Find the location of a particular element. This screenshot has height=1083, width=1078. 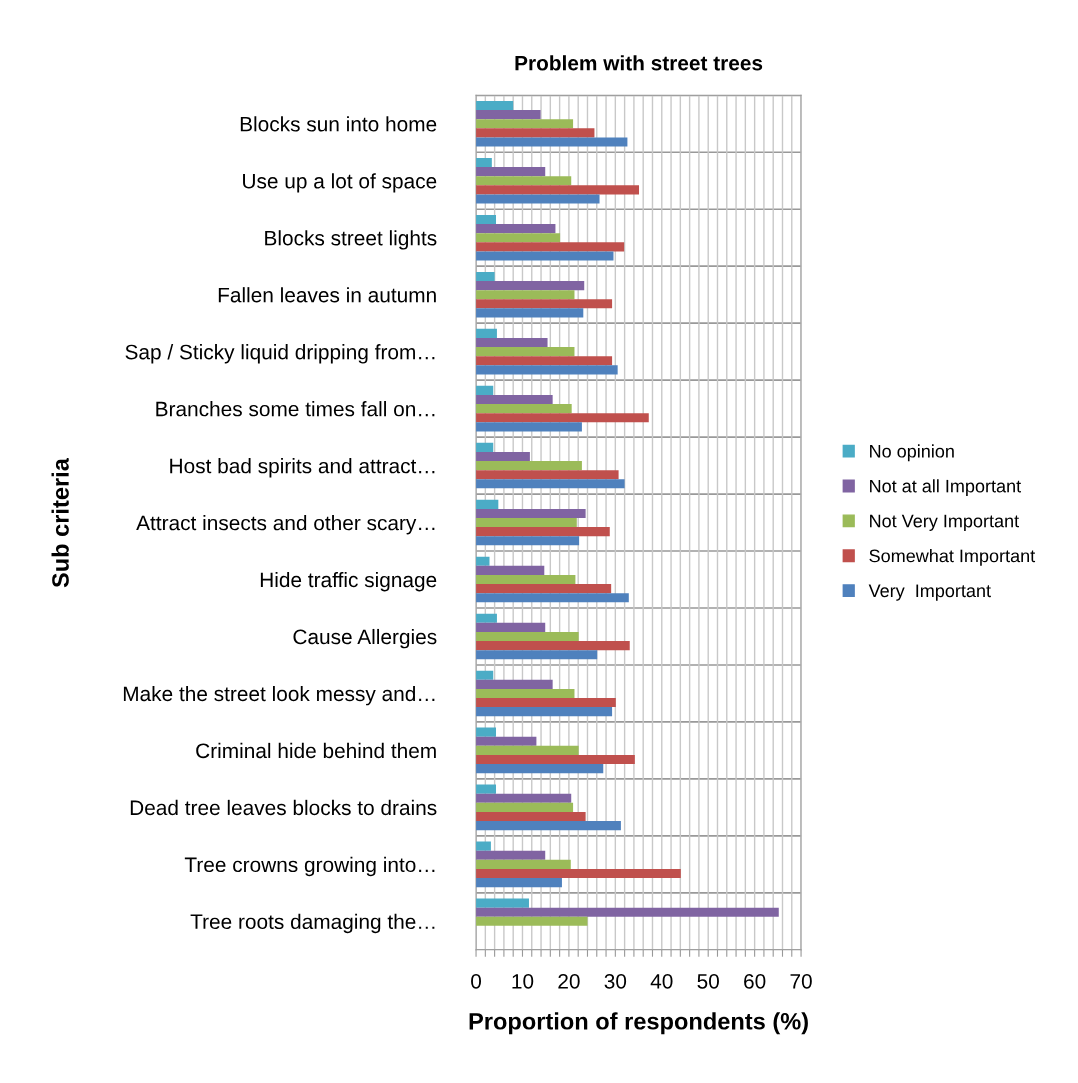

y-tick-label: Dead tree leaves blocks to drains is located at coordinates (283, 807).